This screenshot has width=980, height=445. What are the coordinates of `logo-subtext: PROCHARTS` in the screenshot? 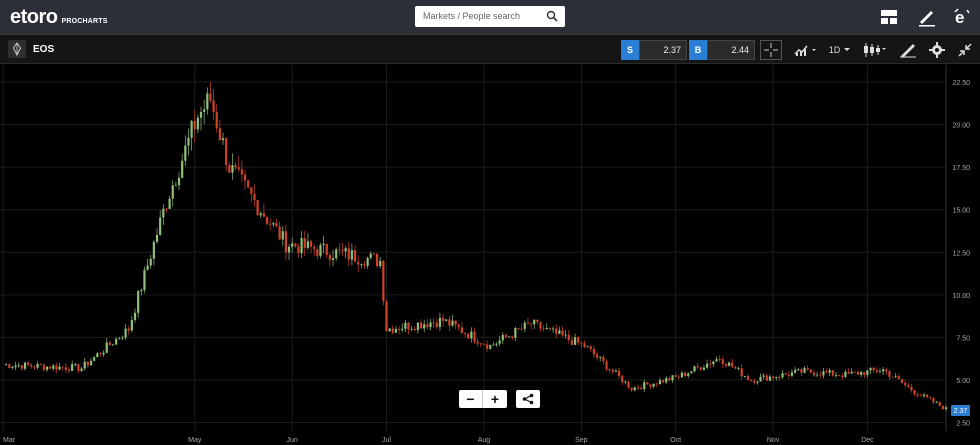 It's located at (84, 21).